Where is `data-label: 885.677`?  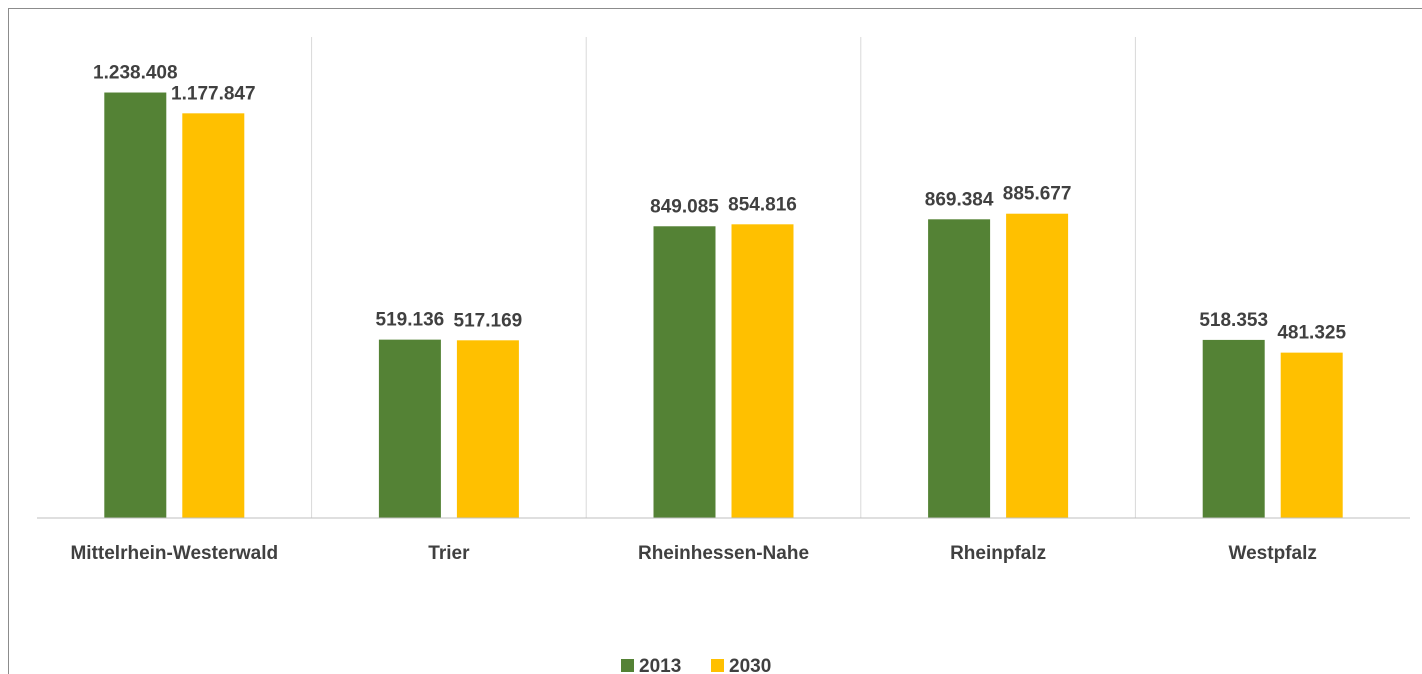
data-label: 885.677 is located at coordinates (1037, 194).